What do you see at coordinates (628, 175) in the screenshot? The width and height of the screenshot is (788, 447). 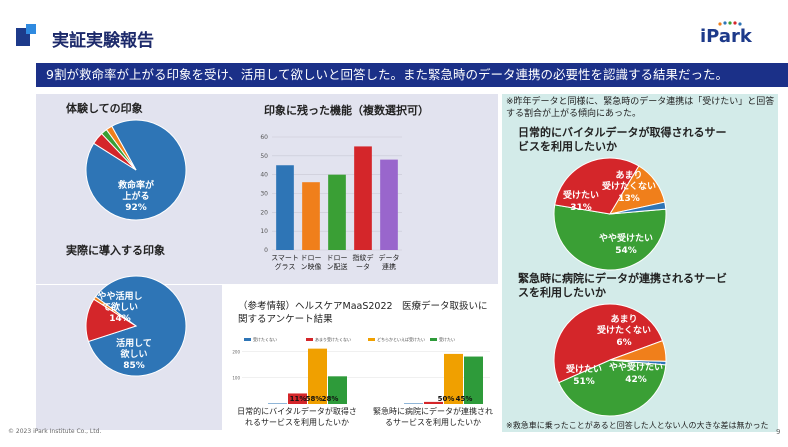 I see `q1-a2-label: あまり` at bounding box center [628, 175].